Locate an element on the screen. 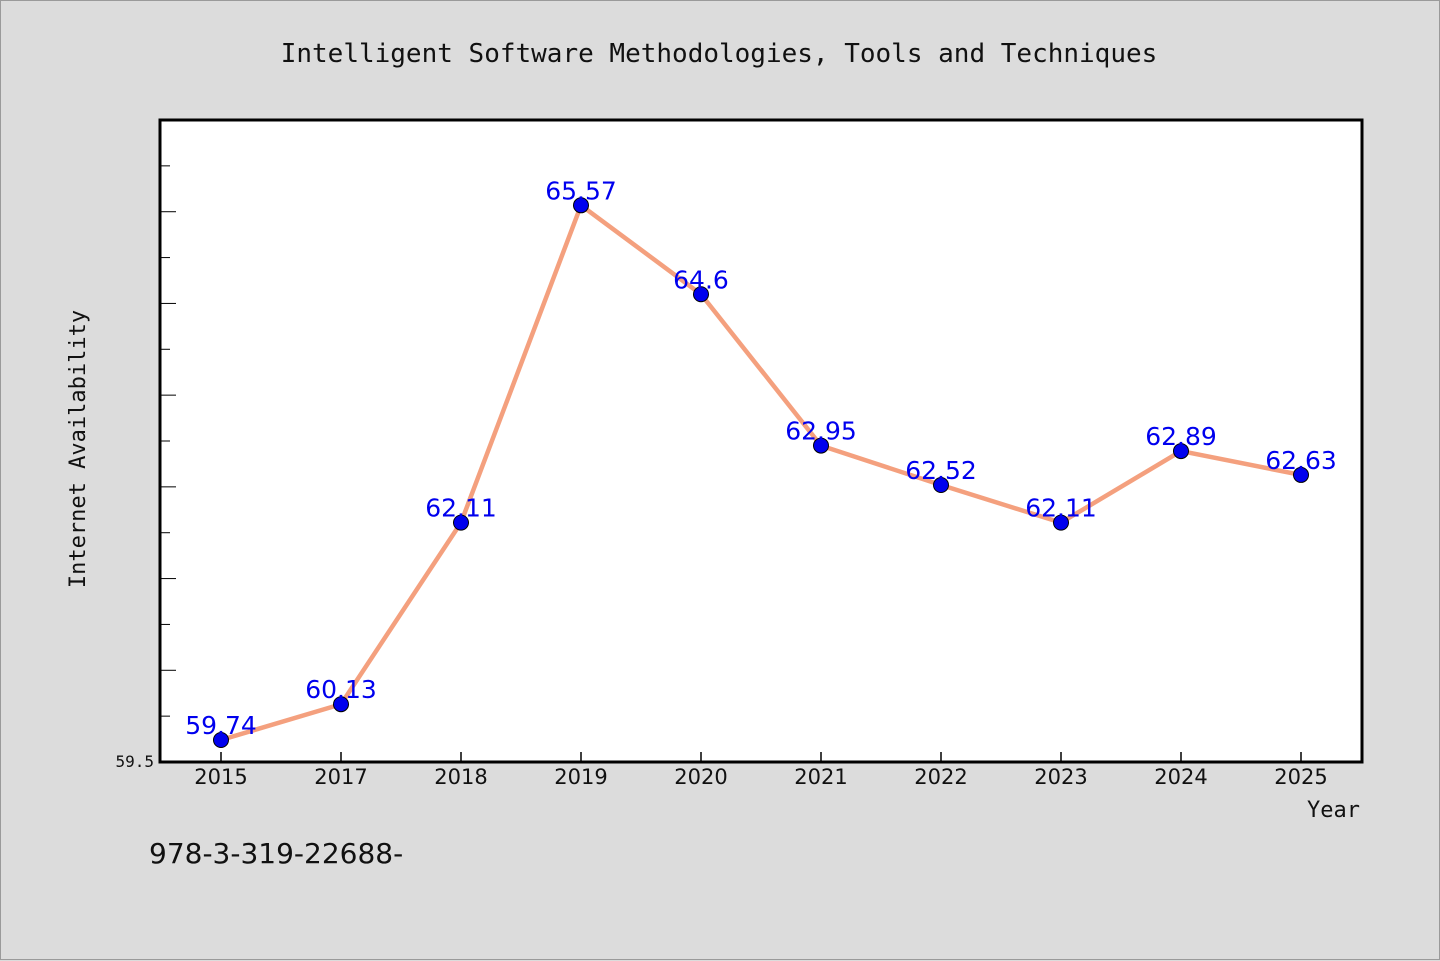 This screenshot has width=1440, height=961. data-label: 62.63 is located at coordinates (1301, 460).